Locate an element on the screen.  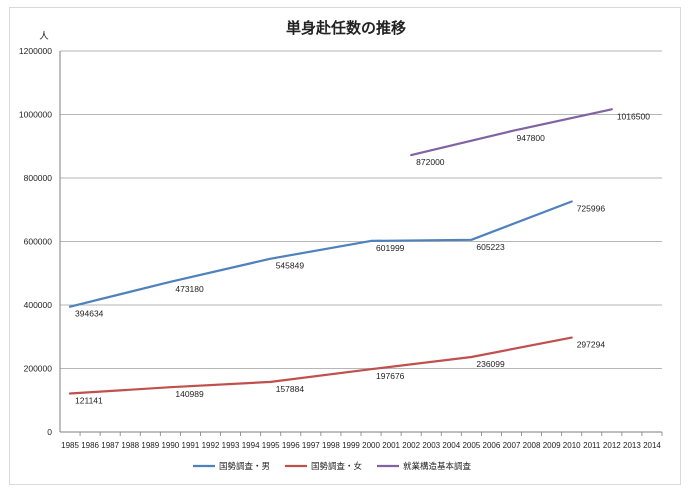
x-tick-label: 2007 is located at coordinates (512, 445).